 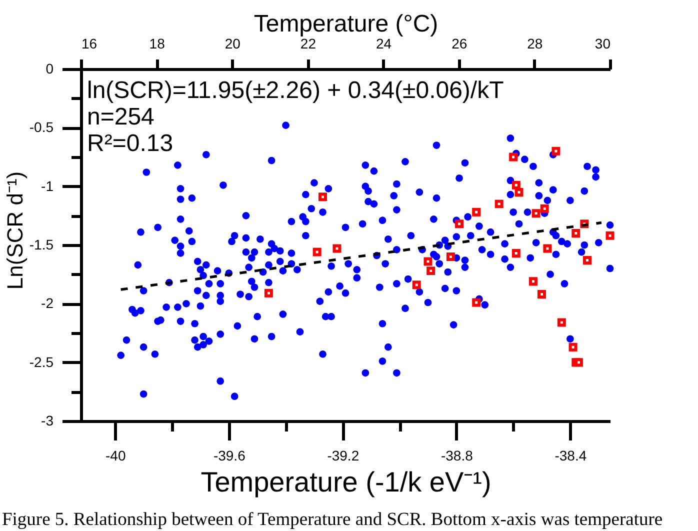 I want to click on x-tick-label: -40, so click(x=116, y=456).